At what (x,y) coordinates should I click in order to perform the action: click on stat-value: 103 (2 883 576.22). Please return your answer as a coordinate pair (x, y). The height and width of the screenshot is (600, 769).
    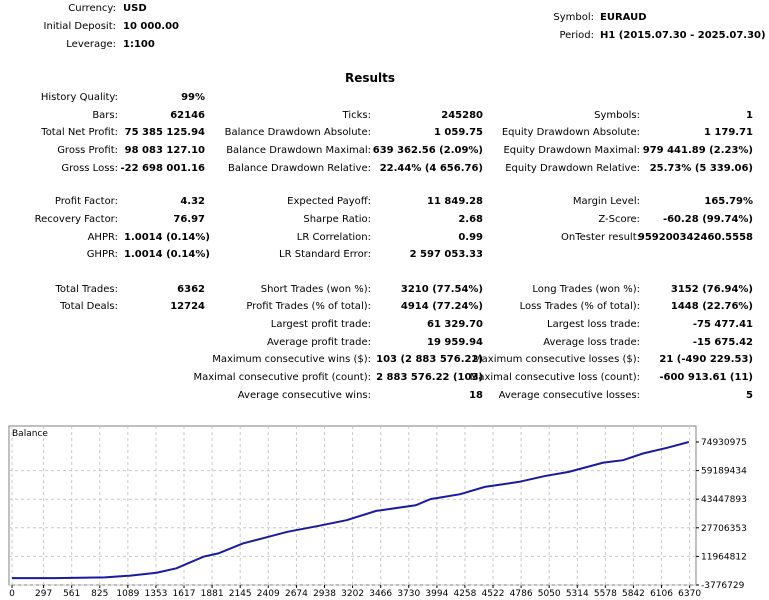
    Looking at the image, I should click on (429, 359).